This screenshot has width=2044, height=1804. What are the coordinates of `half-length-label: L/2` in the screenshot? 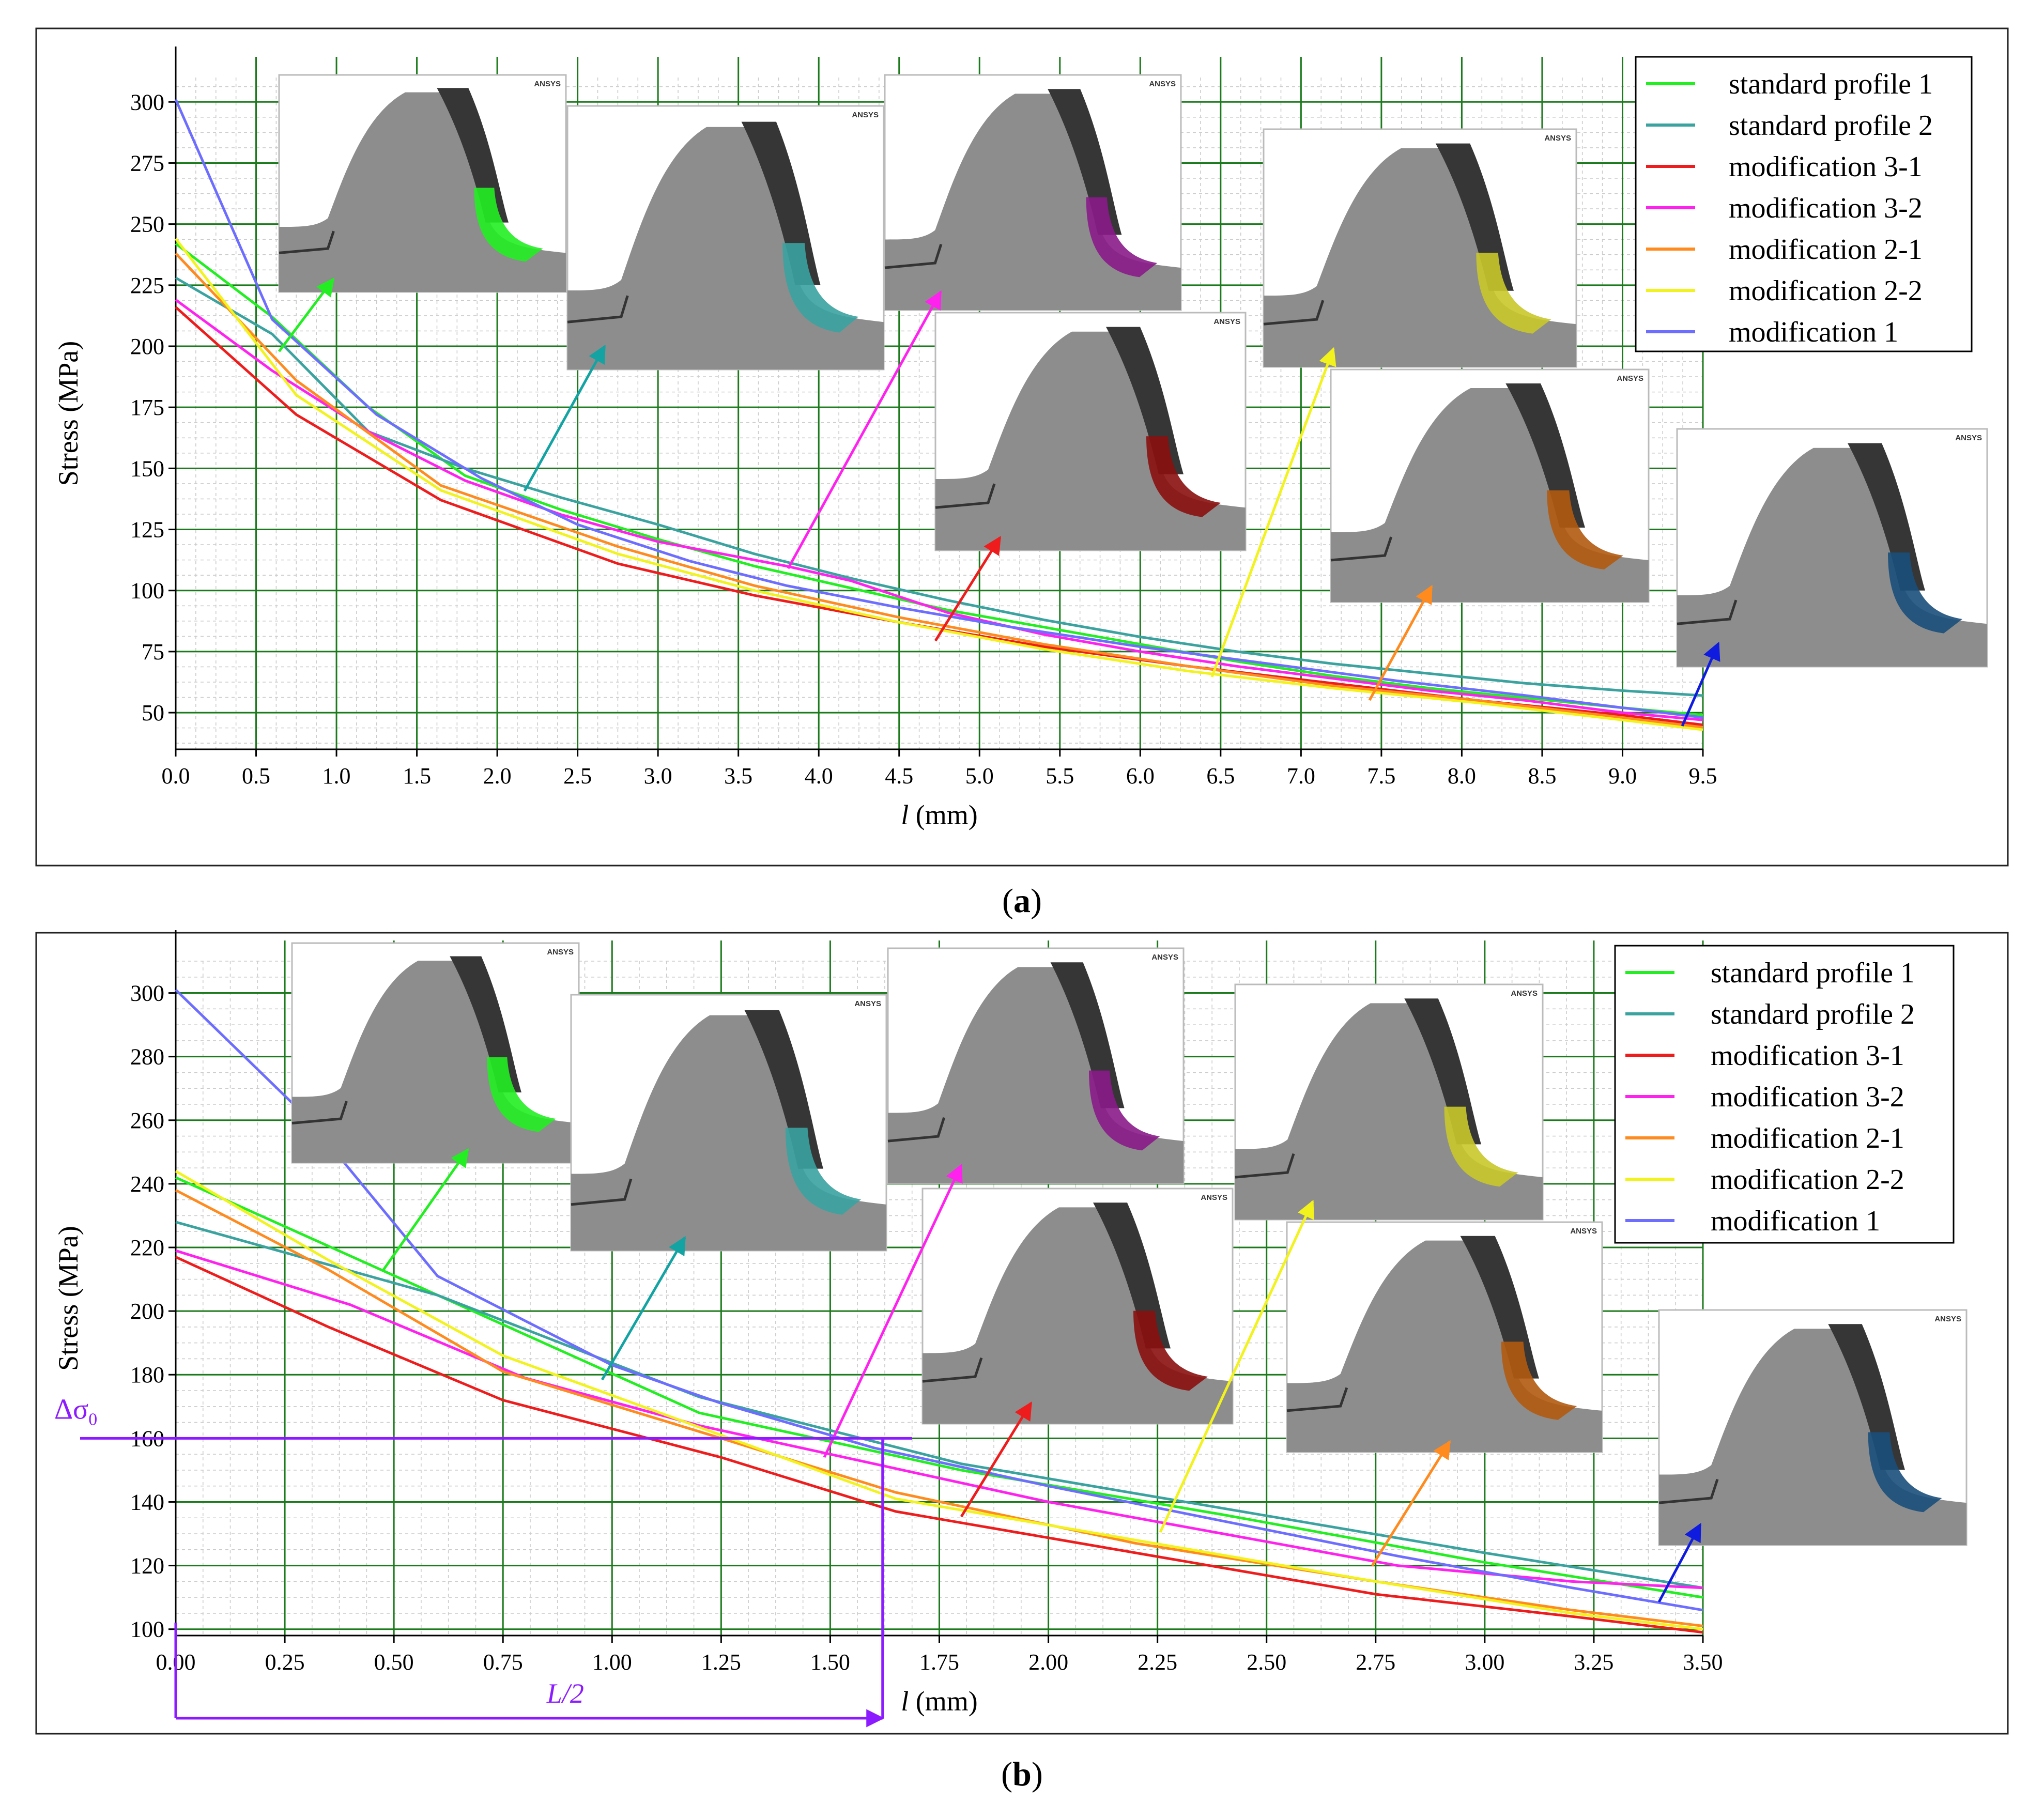 It's located at (565, 1693).